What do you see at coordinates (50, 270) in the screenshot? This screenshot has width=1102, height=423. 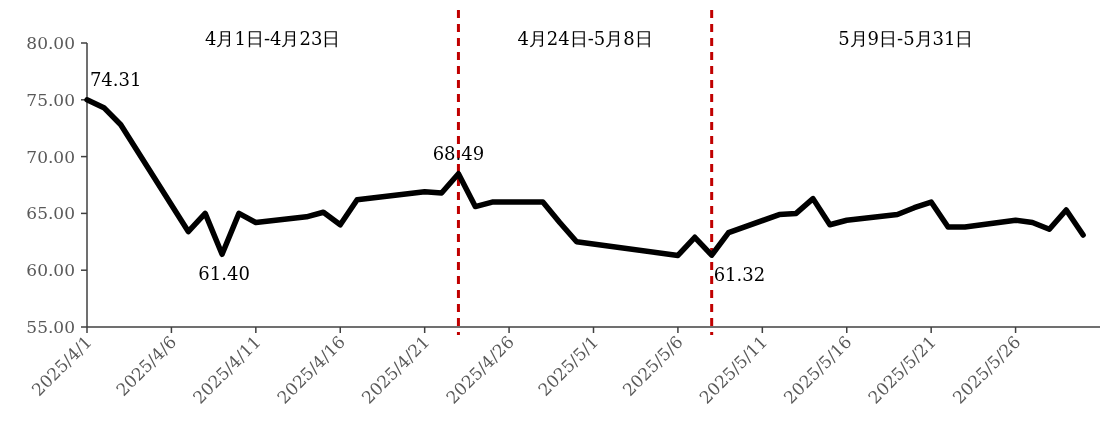 I see `y-tick-label: 60.00` at bounding box center [50, 270].